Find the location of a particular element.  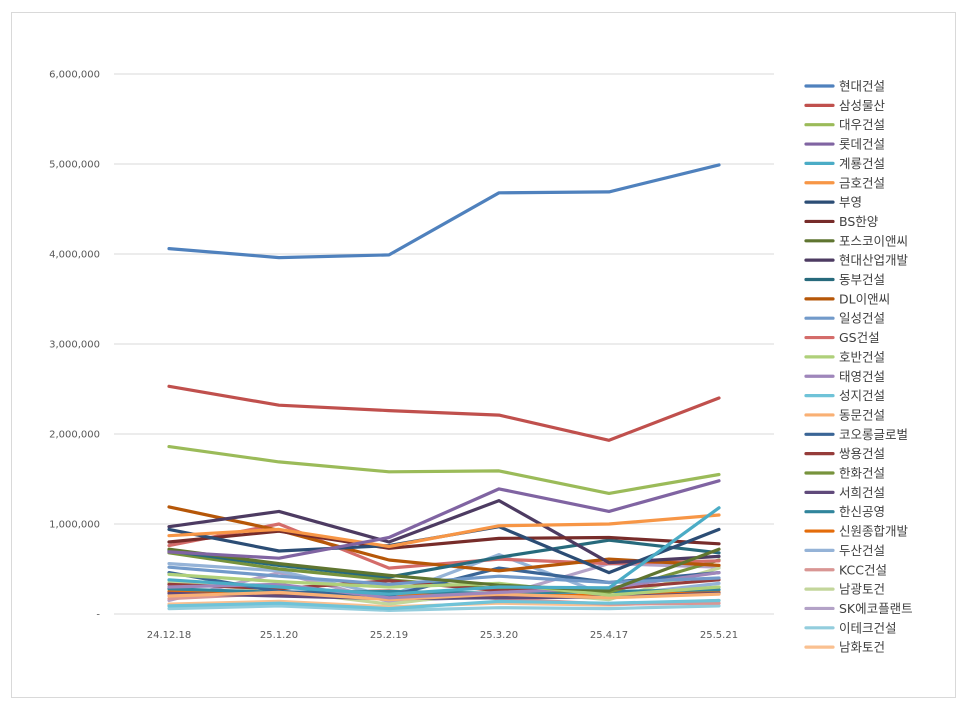

legend-label: 태영건설 is located at coordinates (862, 376).